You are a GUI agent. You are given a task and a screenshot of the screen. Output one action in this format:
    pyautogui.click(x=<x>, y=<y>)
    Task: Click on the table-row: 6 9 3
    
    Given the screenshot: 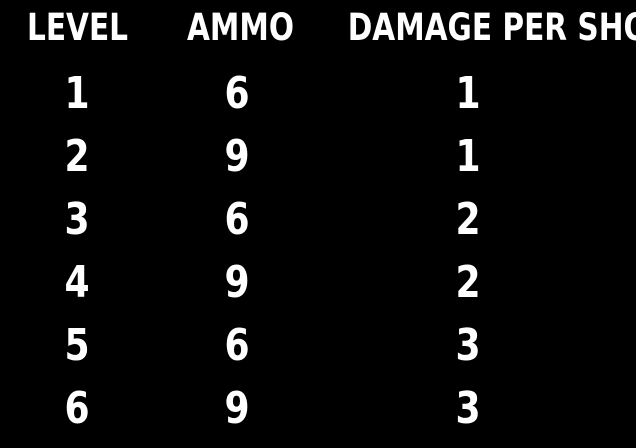 What is the action you would take?
    pyautogui.click(x=318, y=408)
    